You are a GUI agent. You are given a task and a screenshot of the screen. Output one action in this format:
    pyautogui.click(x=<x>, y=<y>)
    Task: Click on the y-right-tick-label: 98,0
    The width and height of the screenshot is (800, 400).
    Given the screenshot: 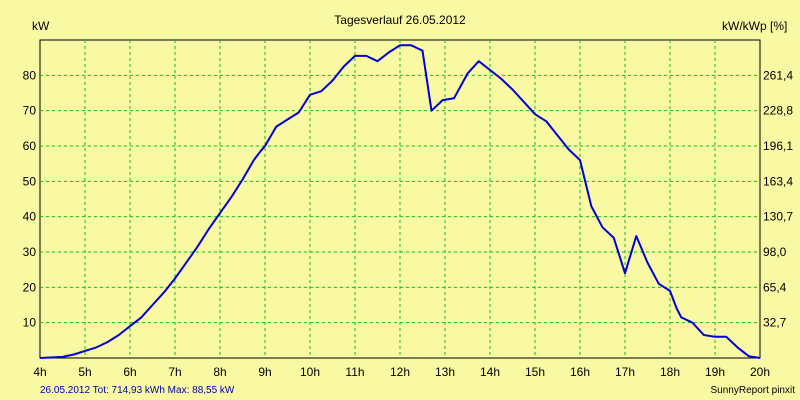 What is the action you would take?
    pyautogui.click(x=775, y=252)
    